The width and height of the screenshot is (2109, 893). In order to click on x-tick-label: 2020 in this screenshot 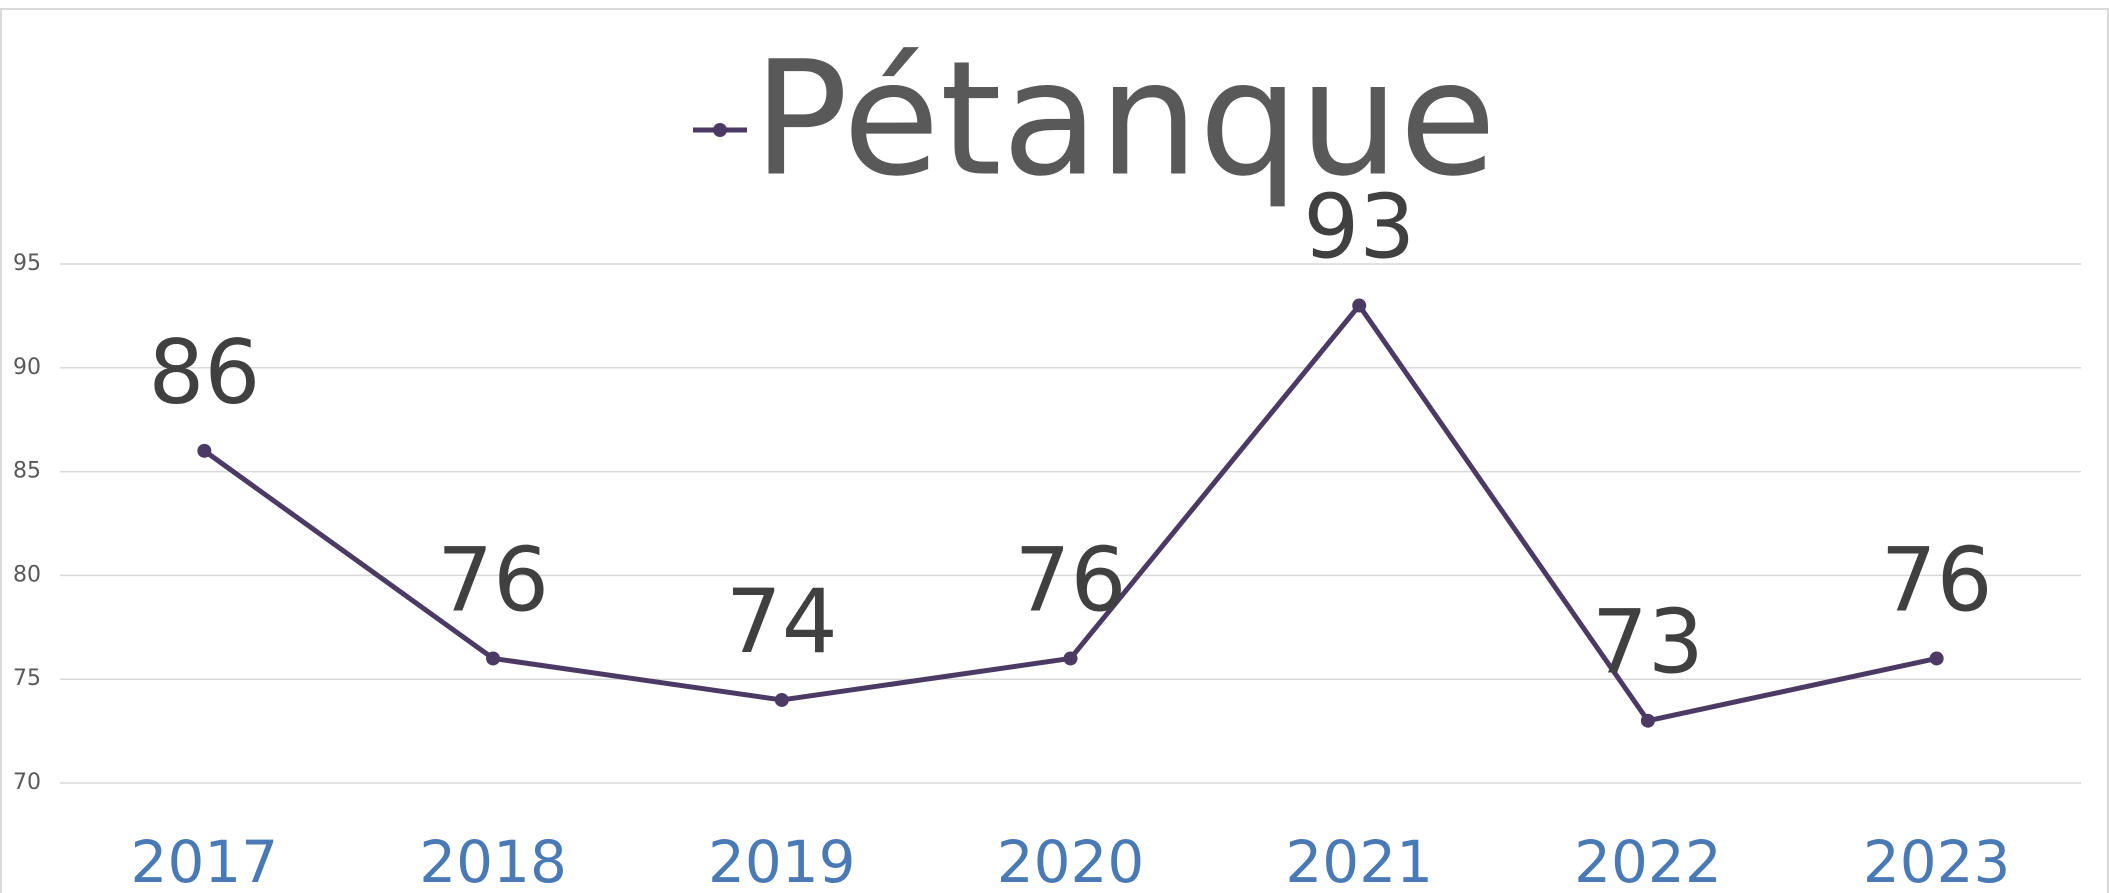, I will do `click(1071, 860)`.